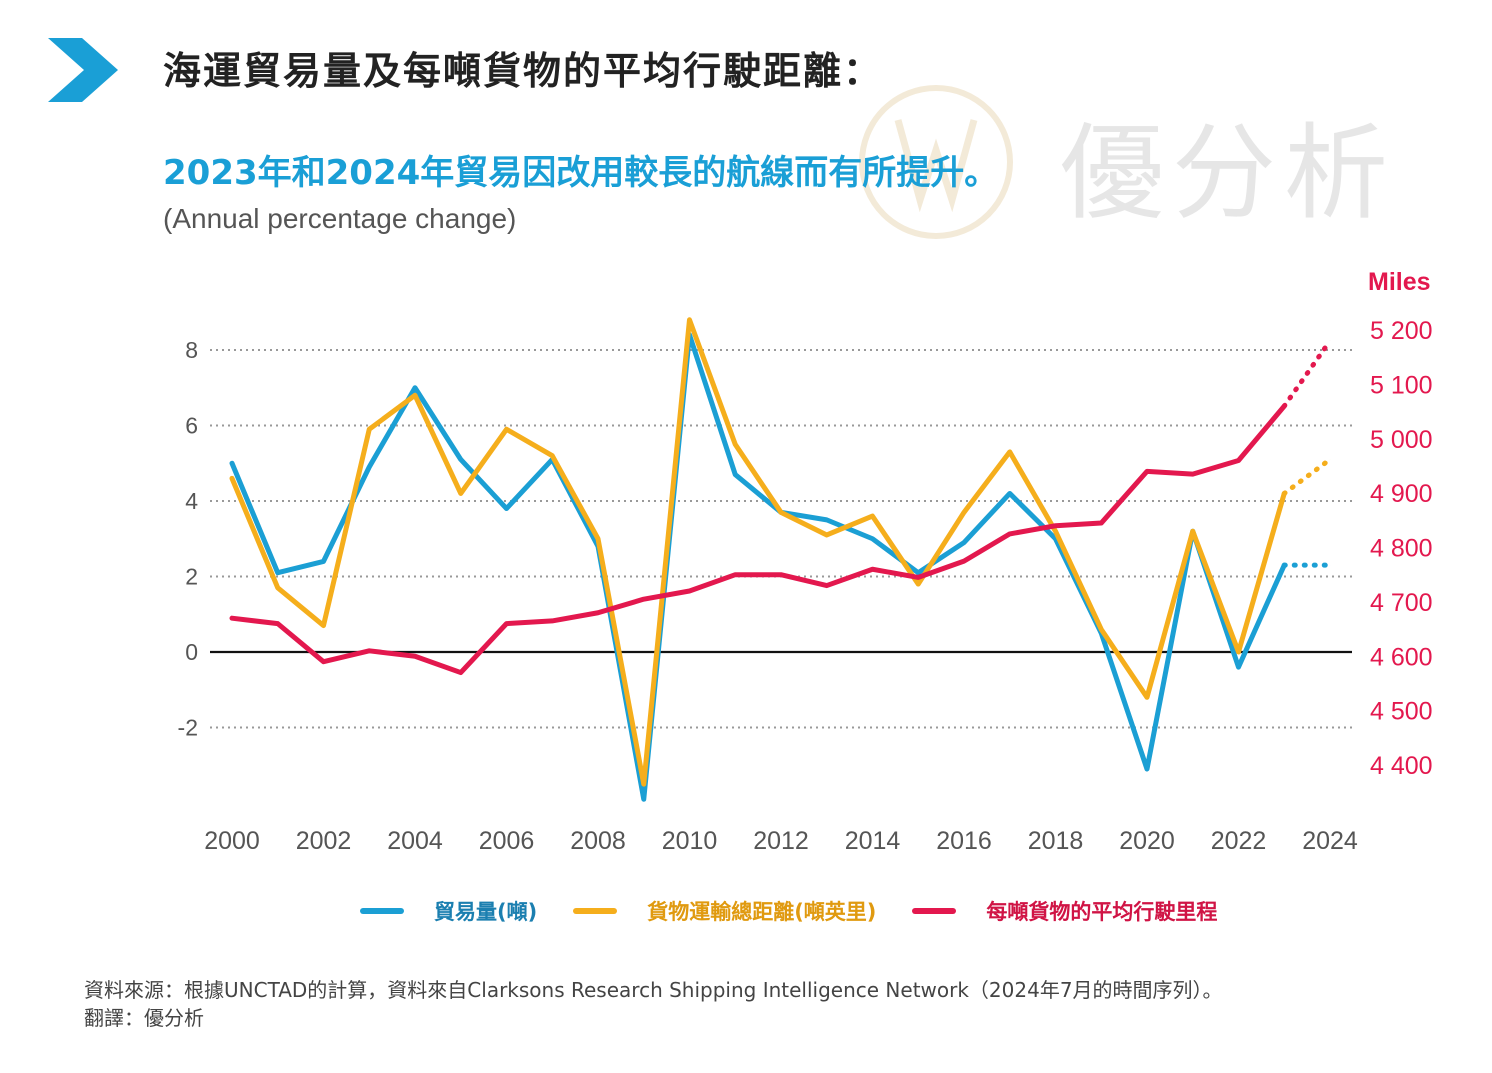  I want to click on x-tick-label: 2020, so click(1147, 841).